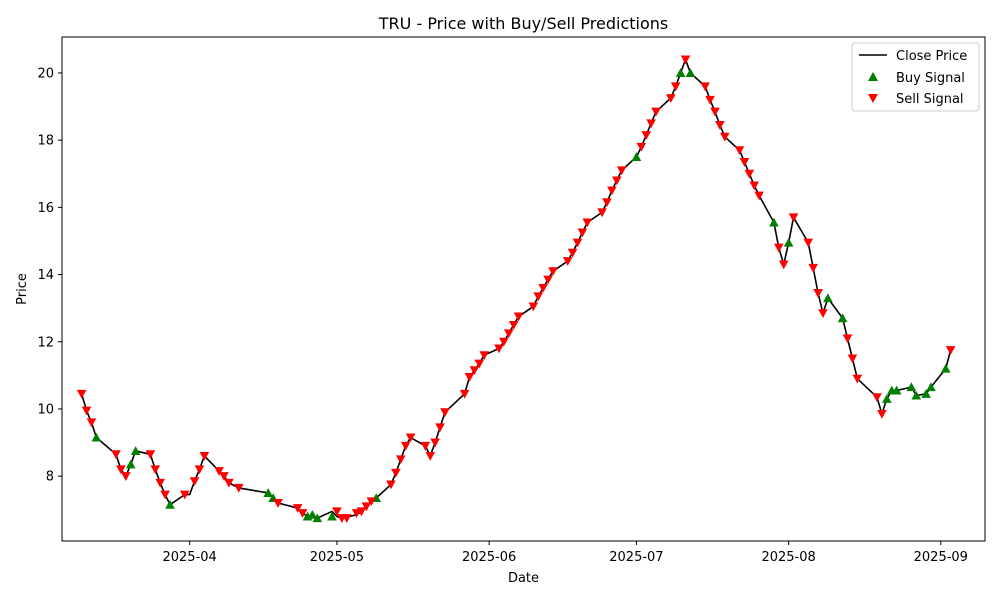  I want to click on x-tick-label: 2025-07, so click(636, 557).